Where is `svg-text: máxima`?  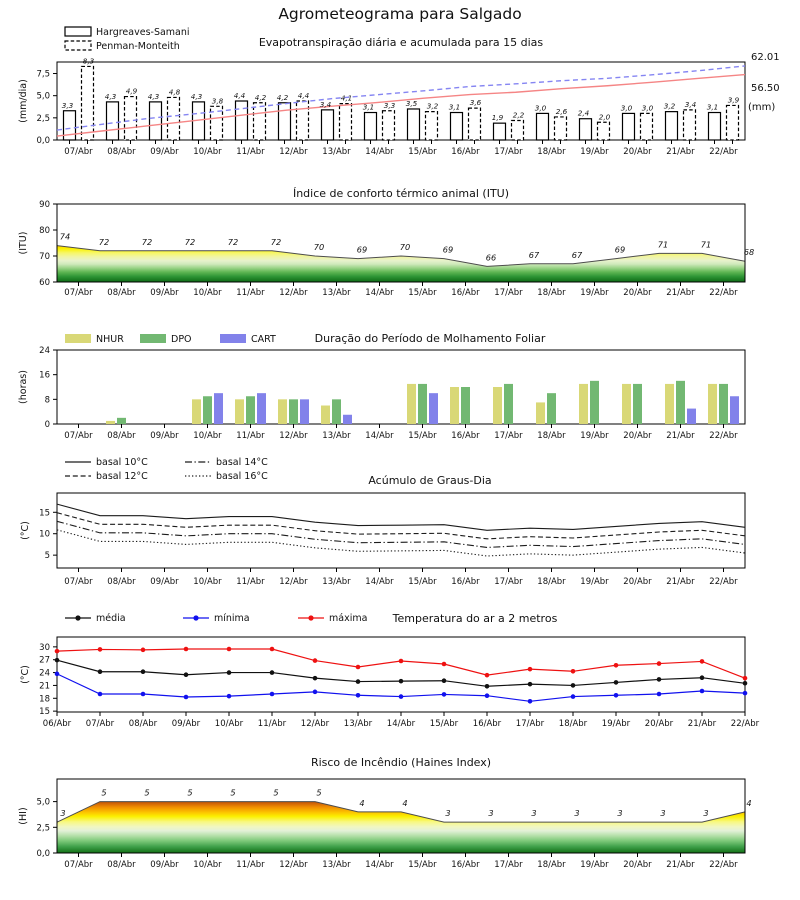
svg-text: máxima is located at coordinates (348, 618).